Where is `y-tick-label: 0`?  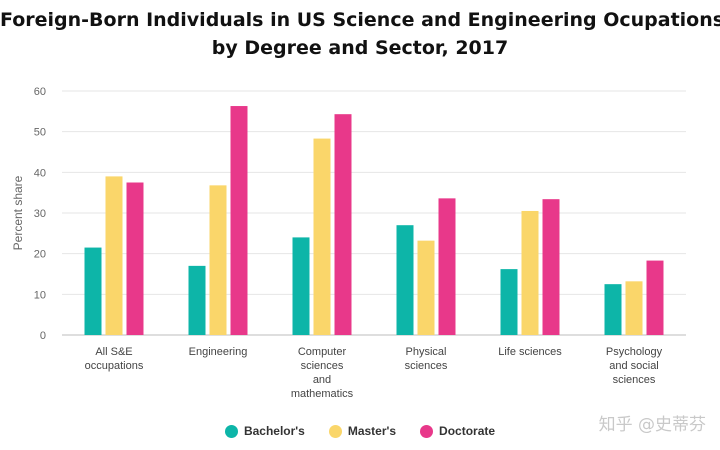
y-tick-label: 0 is located at coordinates (43, 336).